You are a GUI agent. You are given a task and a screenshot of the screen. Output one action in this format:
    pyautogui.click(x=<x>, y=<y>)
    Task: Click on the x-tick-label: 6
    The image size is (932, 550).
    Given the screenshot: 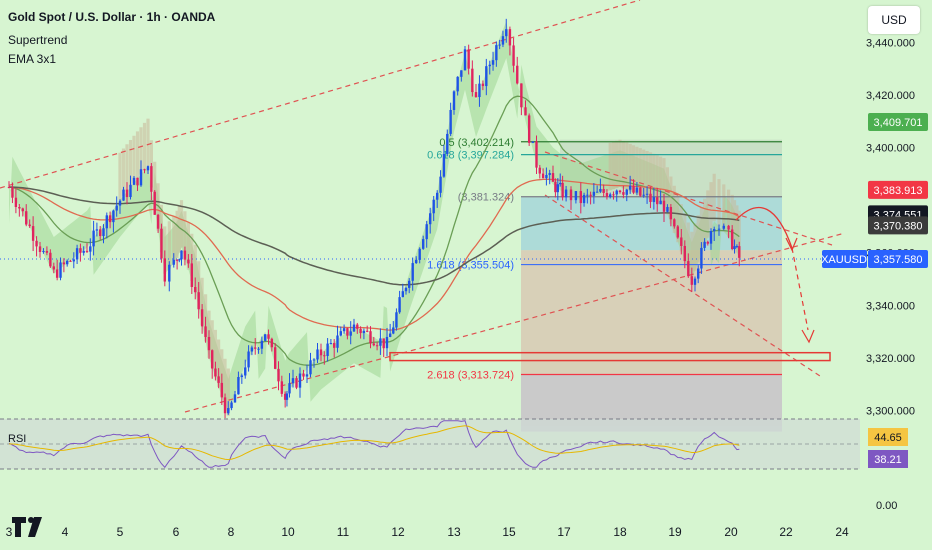 What is the action you would take?
    pyautogui.click(x=176, y=532)
    